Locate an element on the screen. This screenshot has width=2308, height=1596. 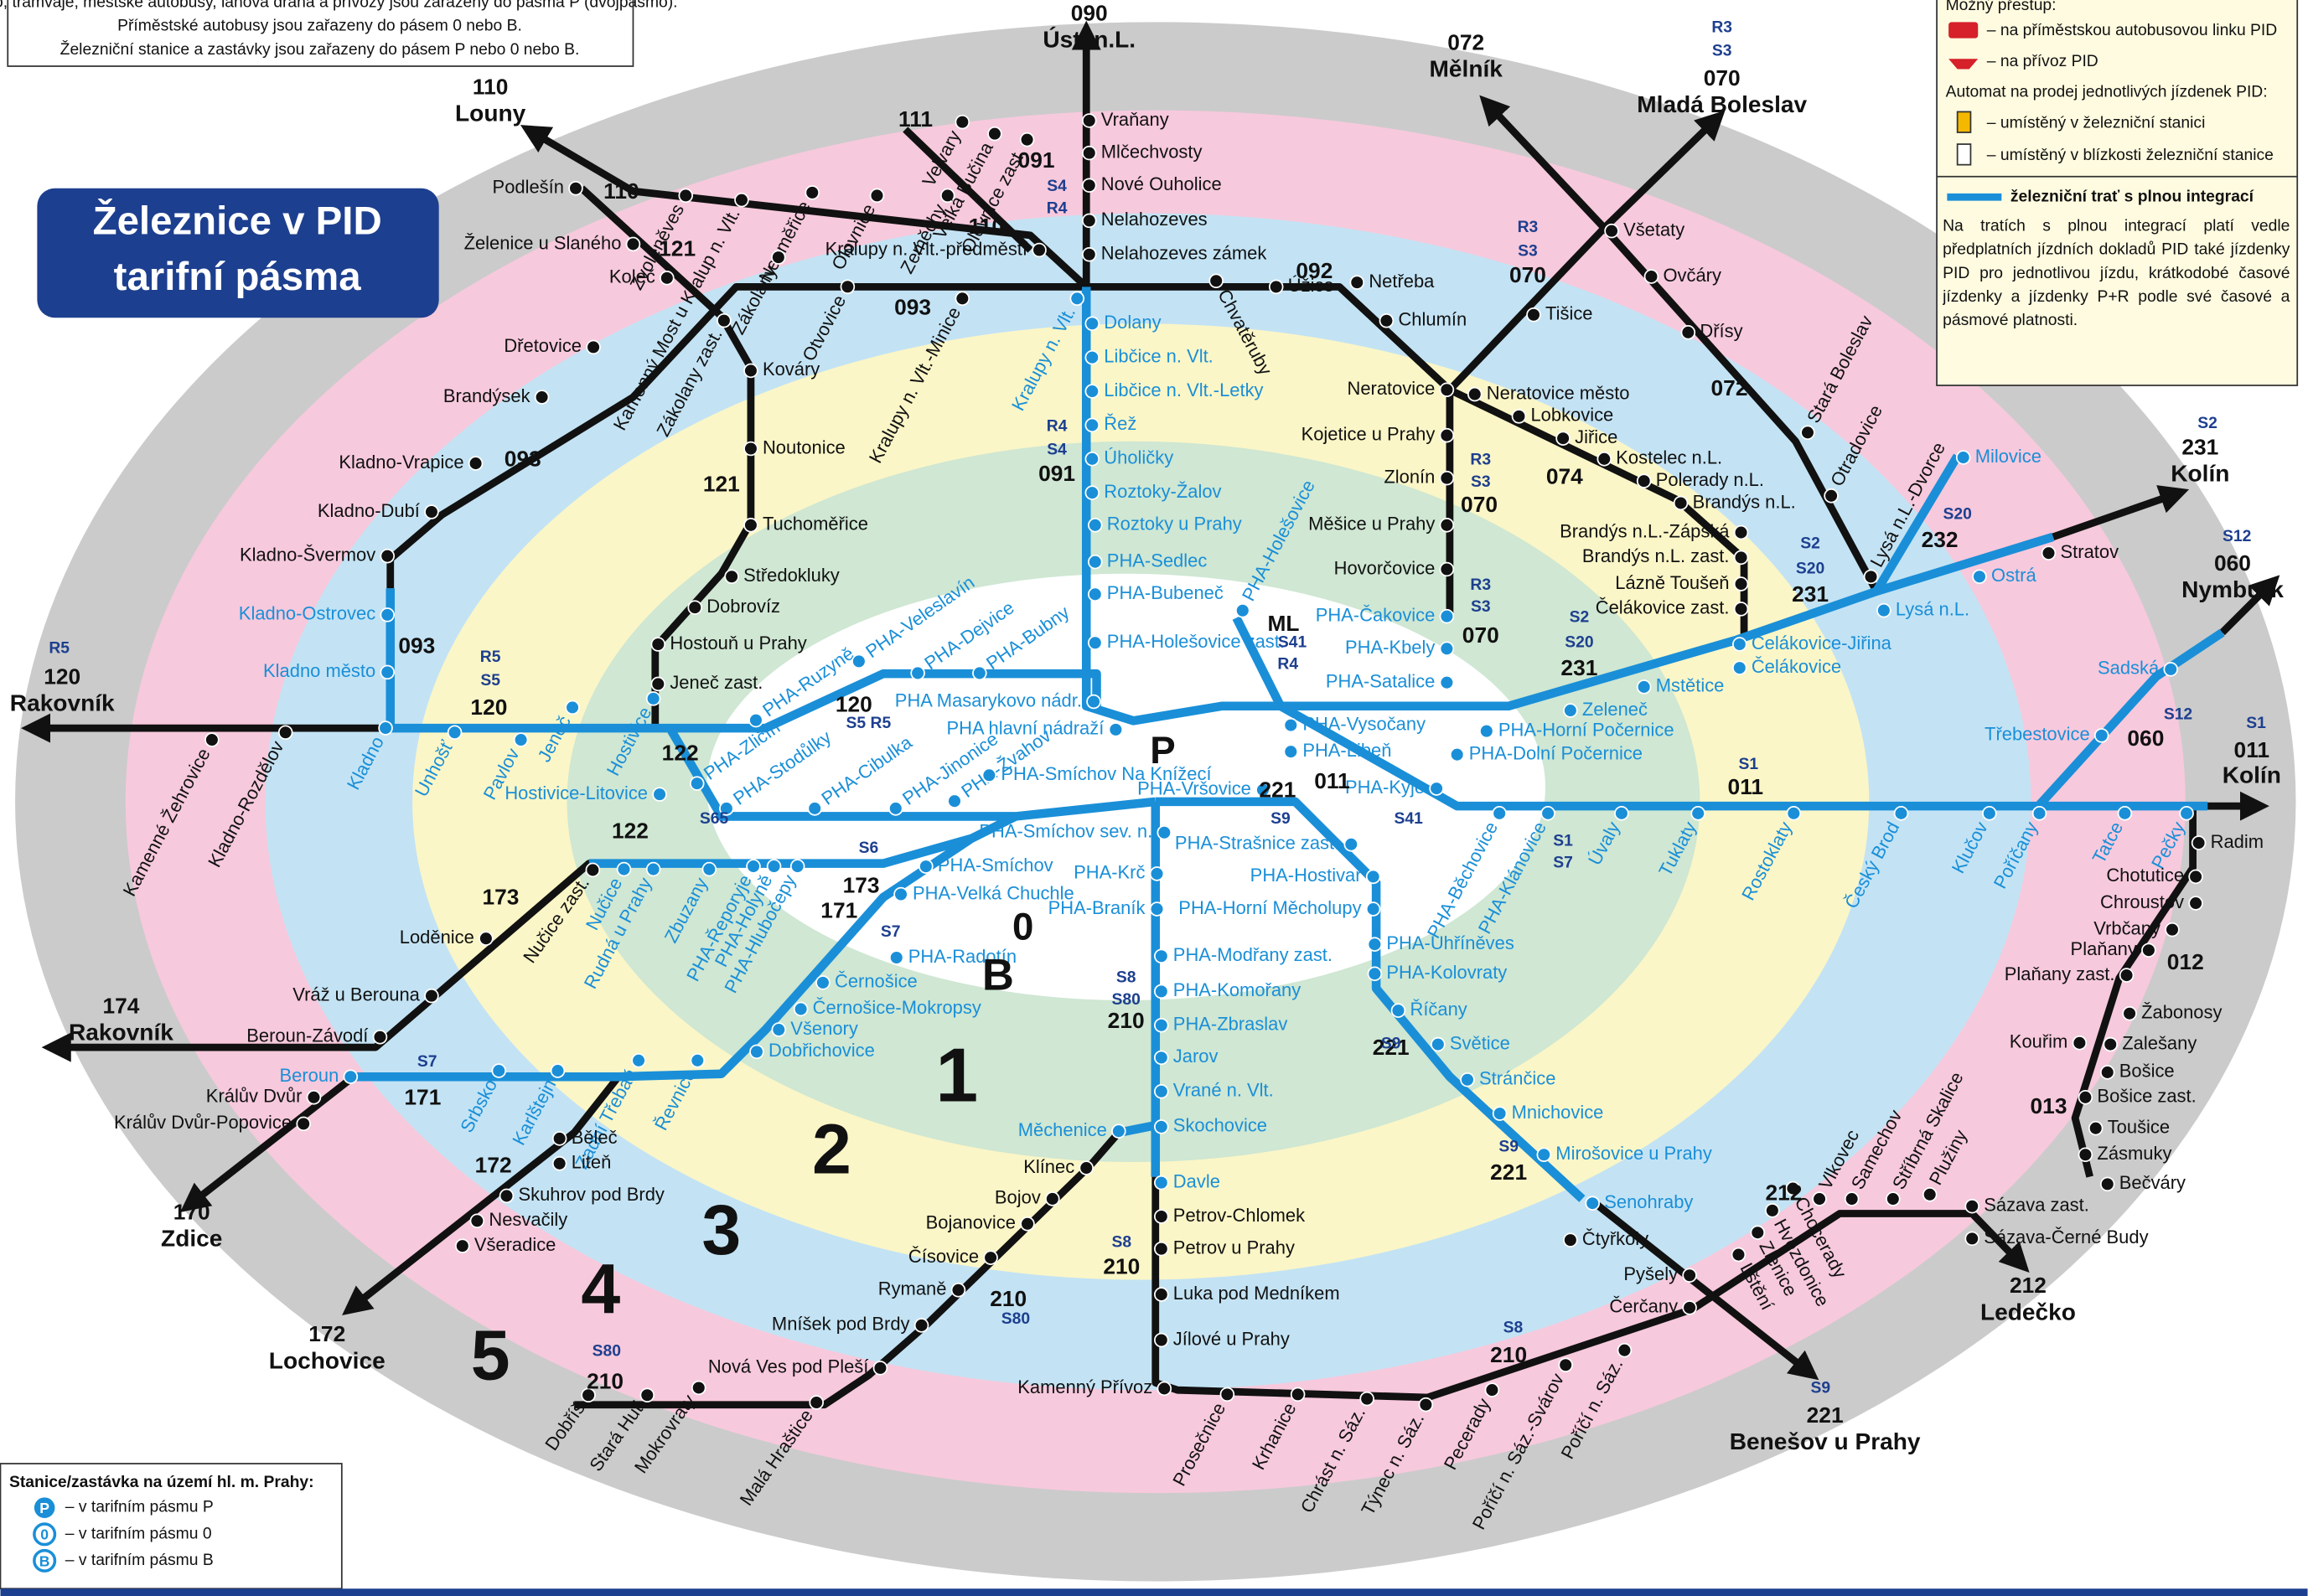
station-name: Bečváry is located at coordinates (2152, 1182).